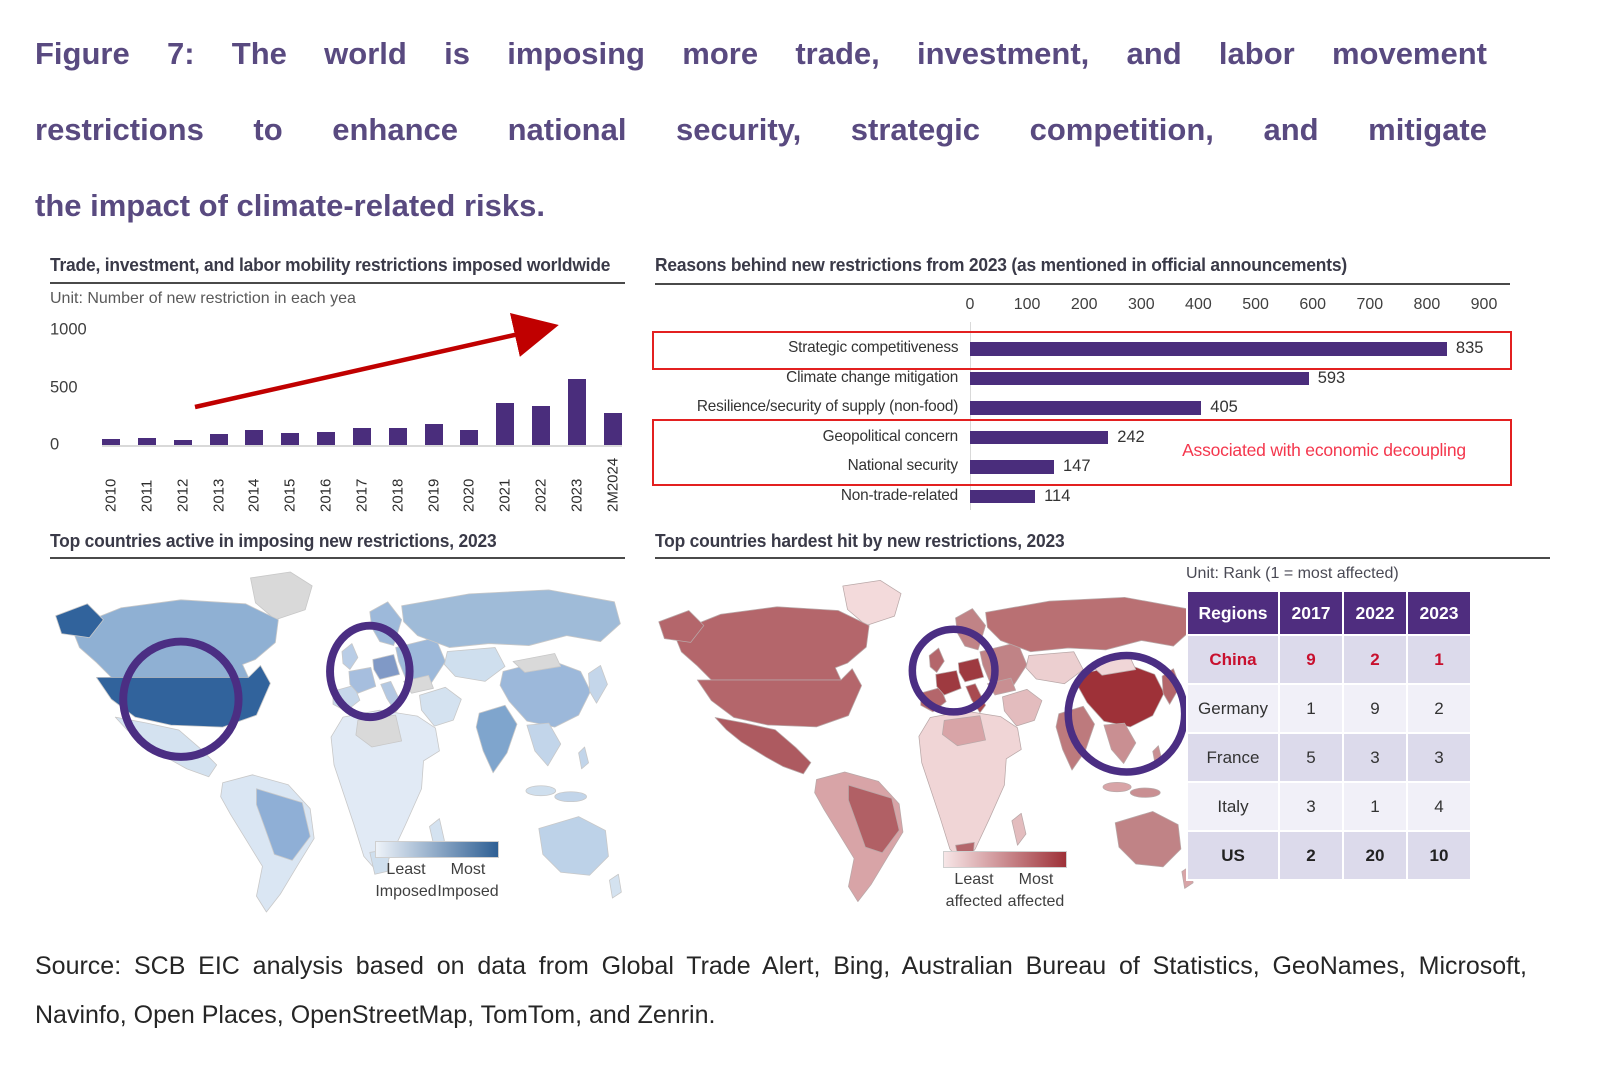 This screenshot has width=1619, height=1090. Describe the element at coordinates (899, 495) in the screenshot. I see `reasons-label: Non-trade-related` at that location.